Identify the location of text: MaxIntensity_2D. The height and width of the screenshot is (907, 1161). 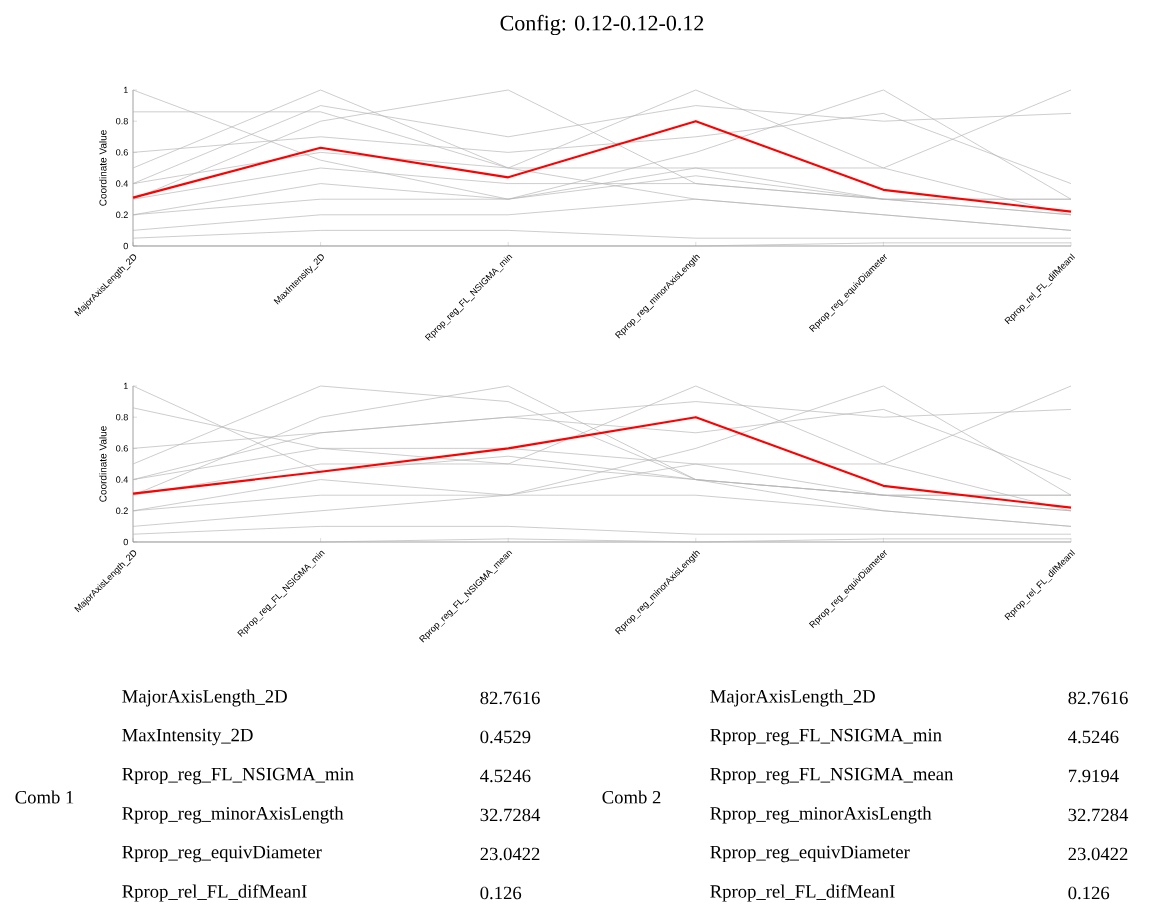
(187, 737).